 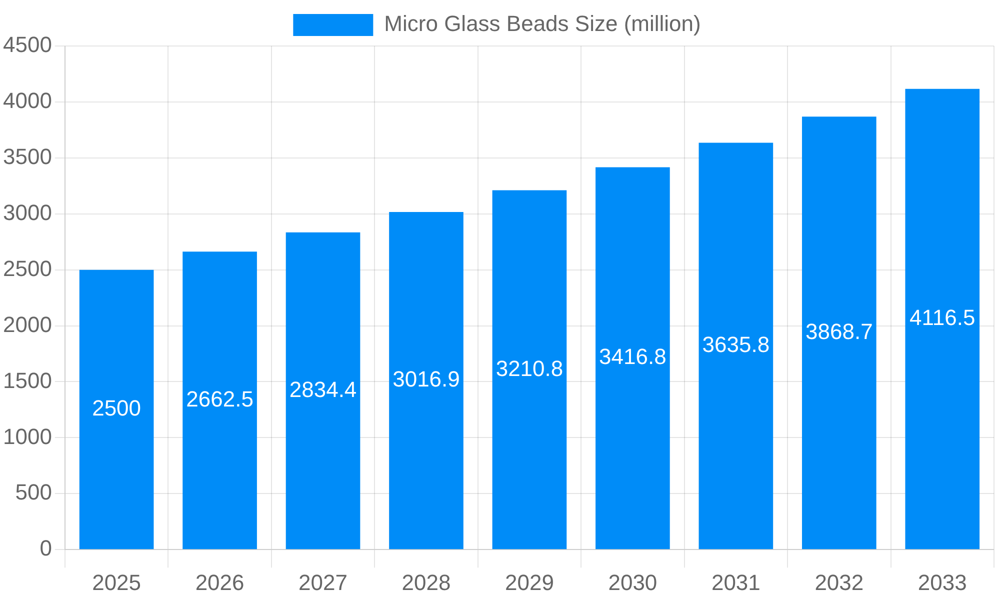 I want to click on data-label: 2662.5, so click(x=220, y=399).